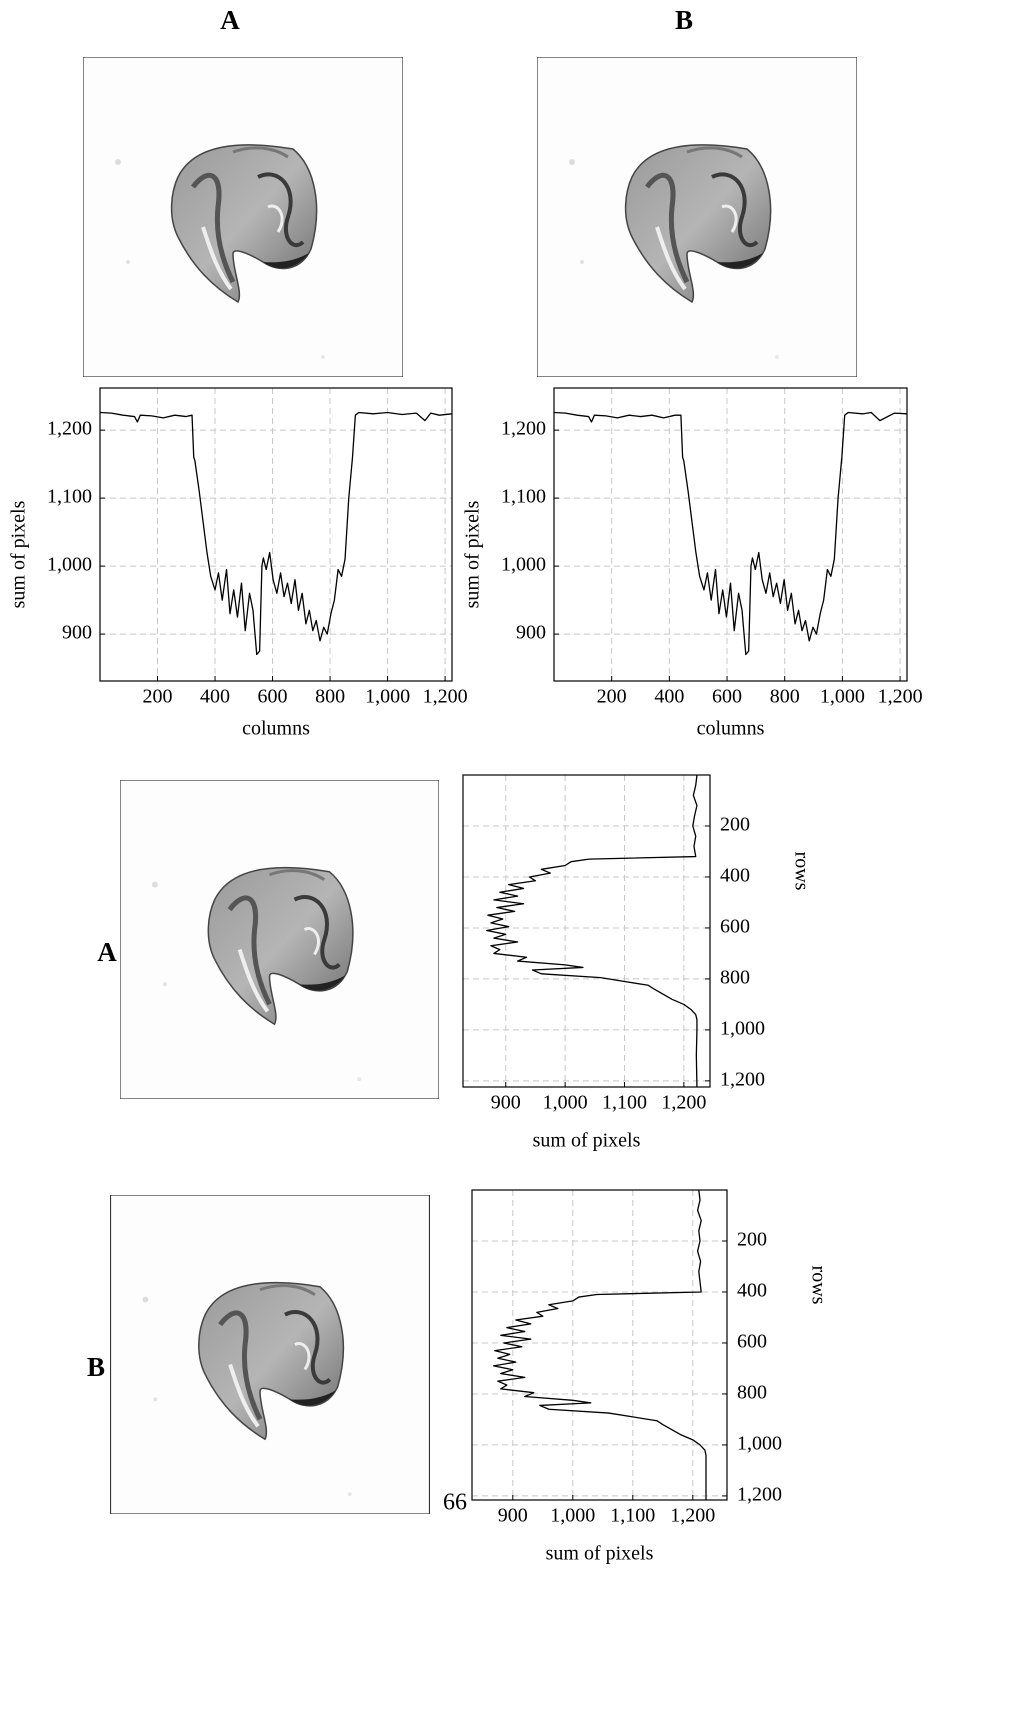  What do you see at coordinates (107, 952) in the screenshot?
I see `row-label: A` at bounding box center [107, 952].